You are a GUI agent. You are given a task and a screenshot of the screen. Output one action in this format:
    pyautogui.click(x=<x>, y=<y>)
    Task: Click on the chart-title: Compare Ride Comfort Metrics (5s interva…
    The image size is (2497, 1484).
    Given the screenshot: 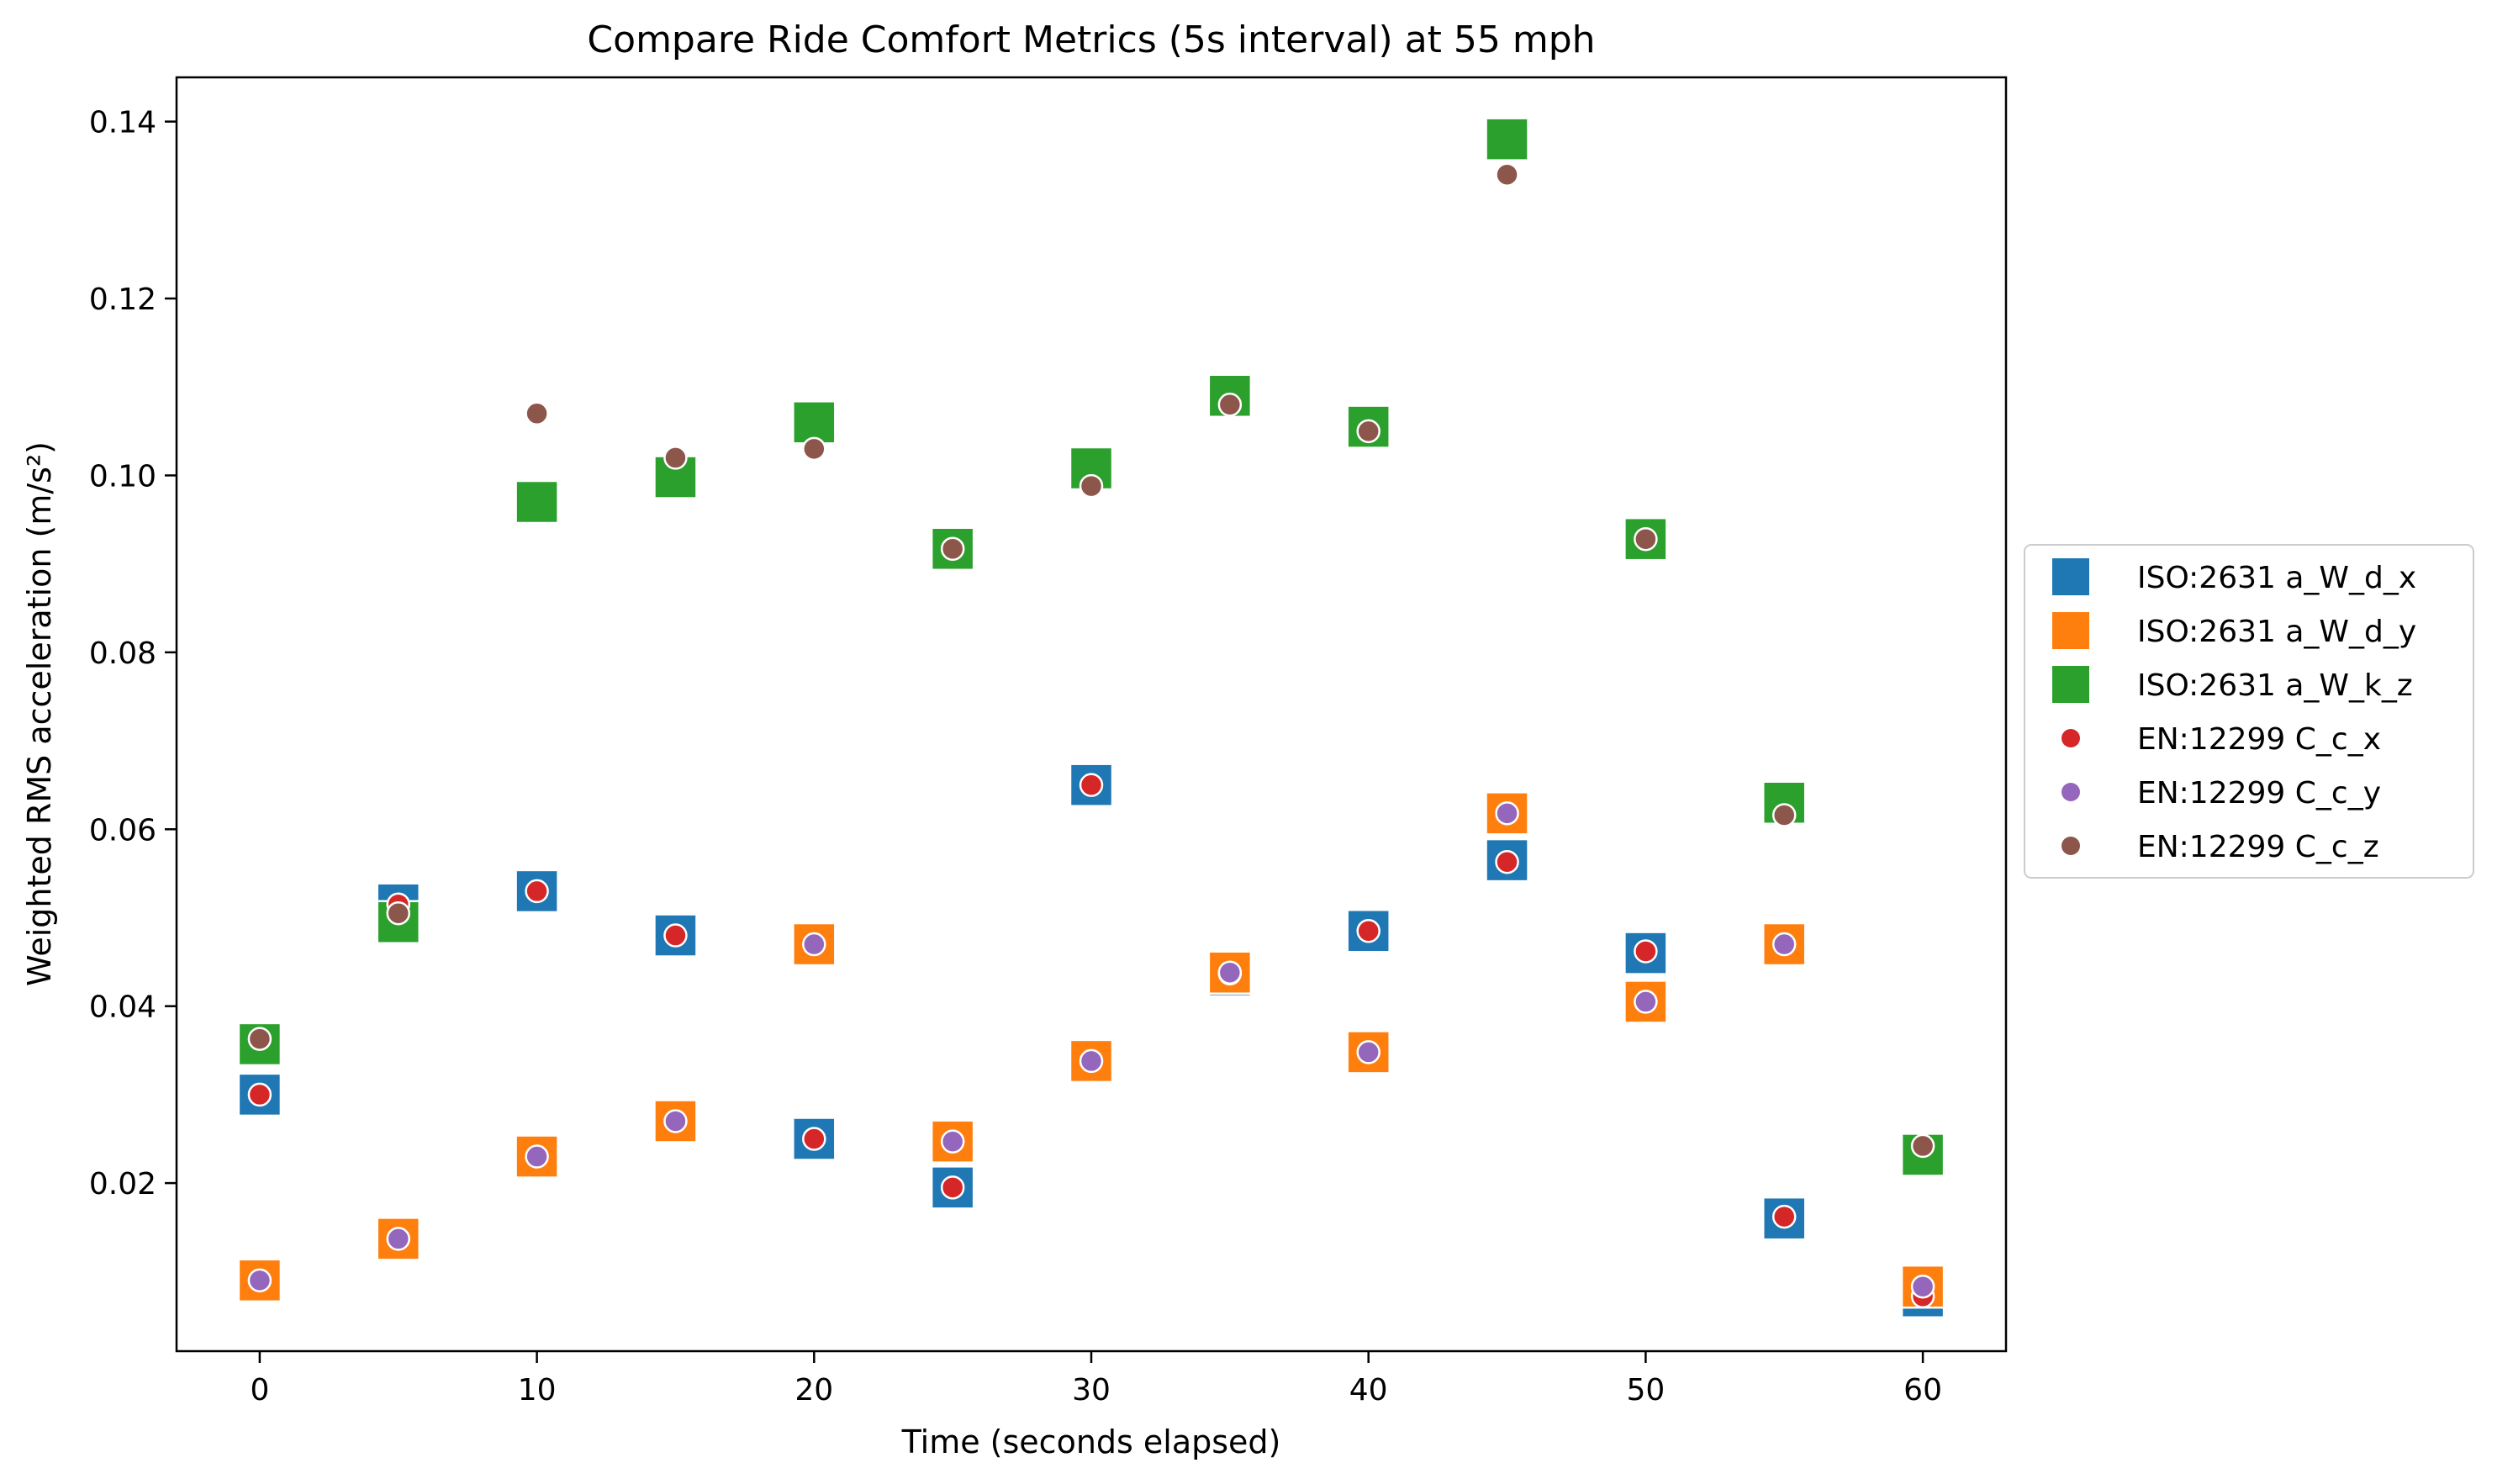 What is the action you would take?
    pyautogui.click(x=1091, y=39)
    